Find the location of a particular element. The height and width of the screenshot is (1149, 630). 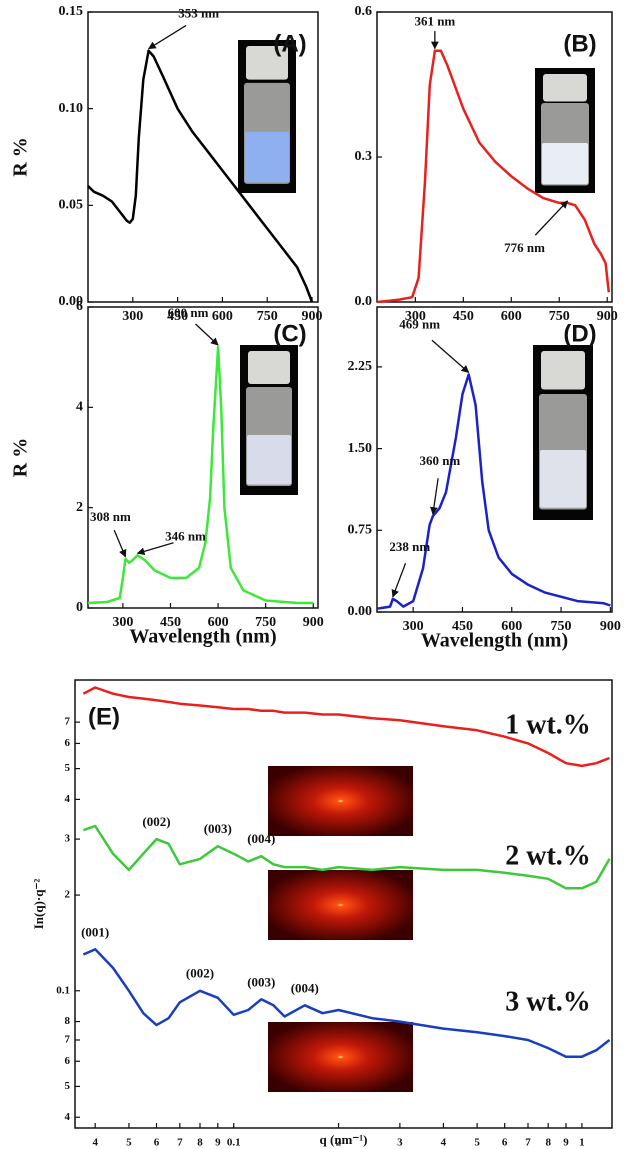

annotation: 469 nm is located at coordinates (419, 324).